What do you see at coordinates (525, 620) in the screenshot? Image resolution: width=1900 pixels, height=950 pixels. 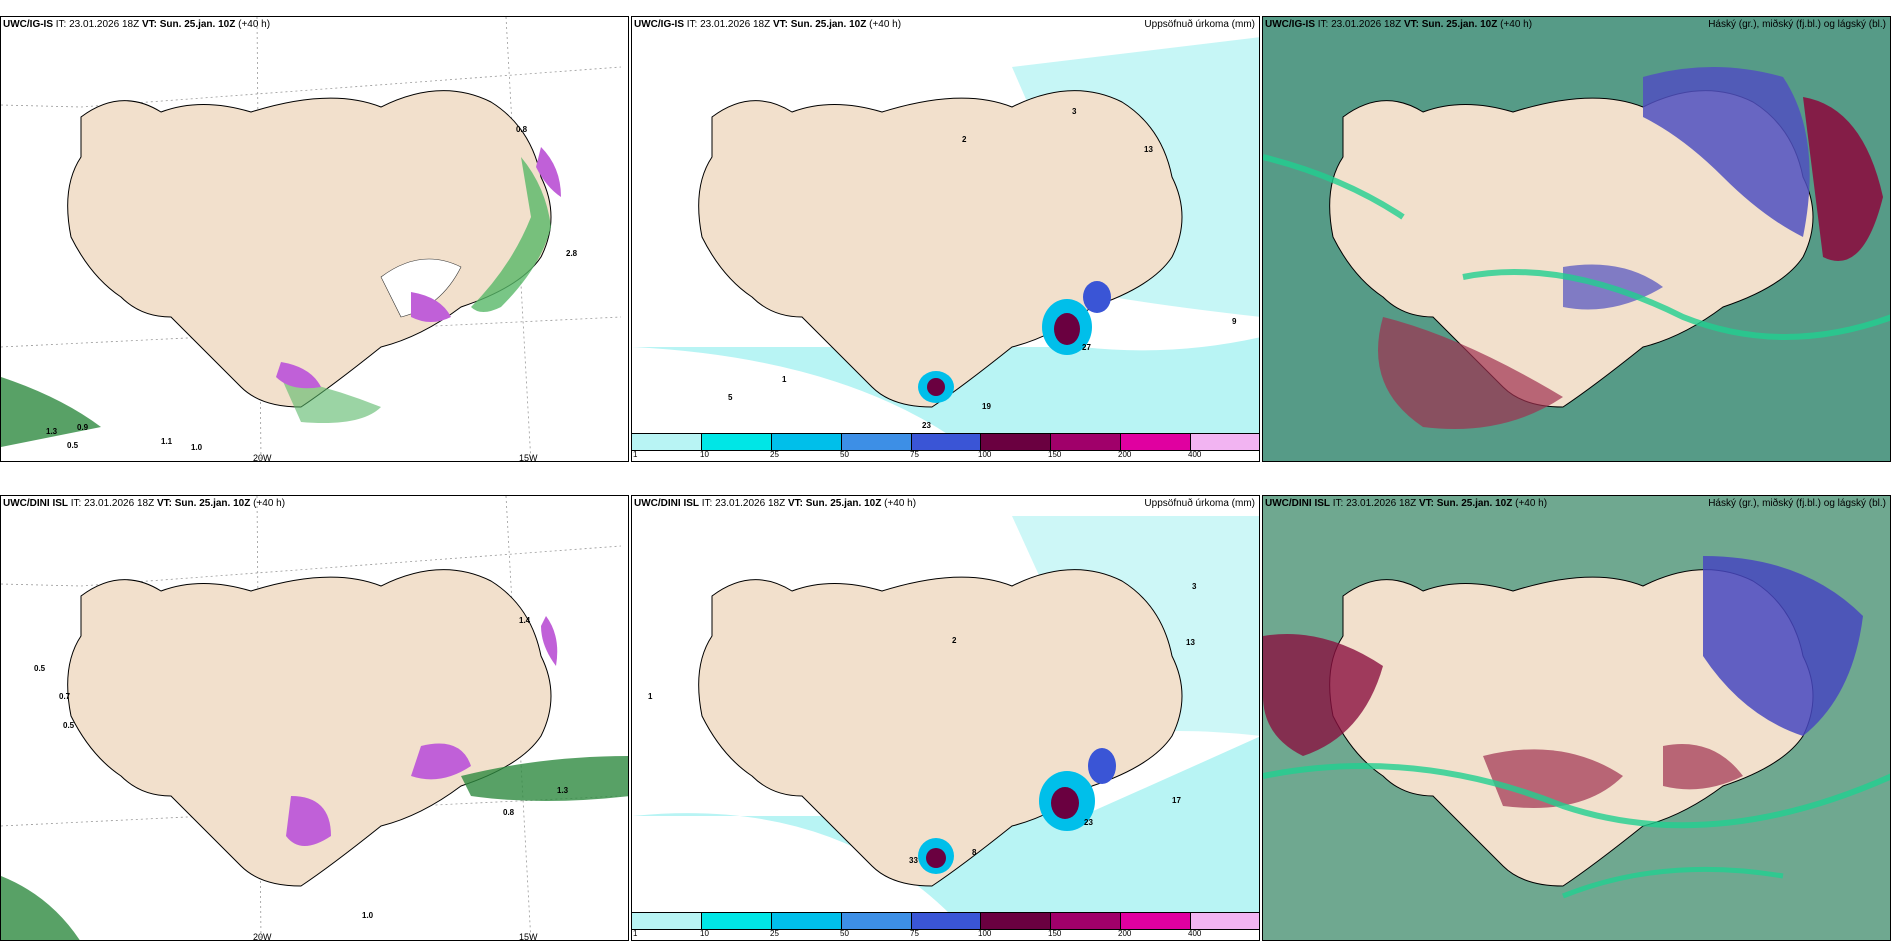 I see `wind-value: 1.4` at bounding box center [525, 620].